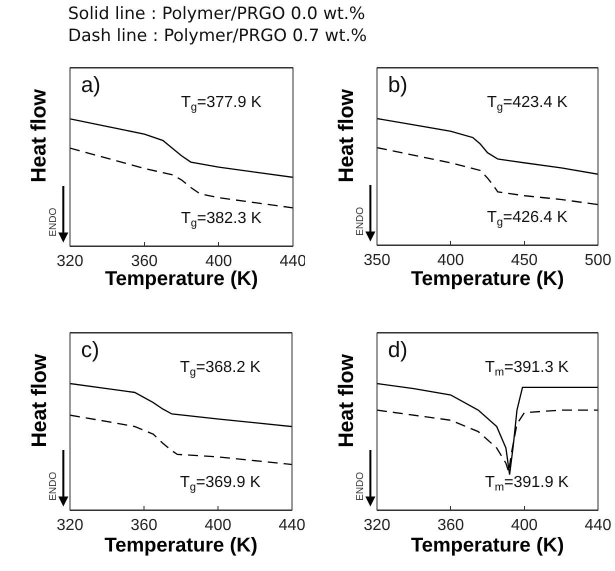 This screenshot has width=615, height=571. I want to click on x-tick-label: 500, so click(598, 261).